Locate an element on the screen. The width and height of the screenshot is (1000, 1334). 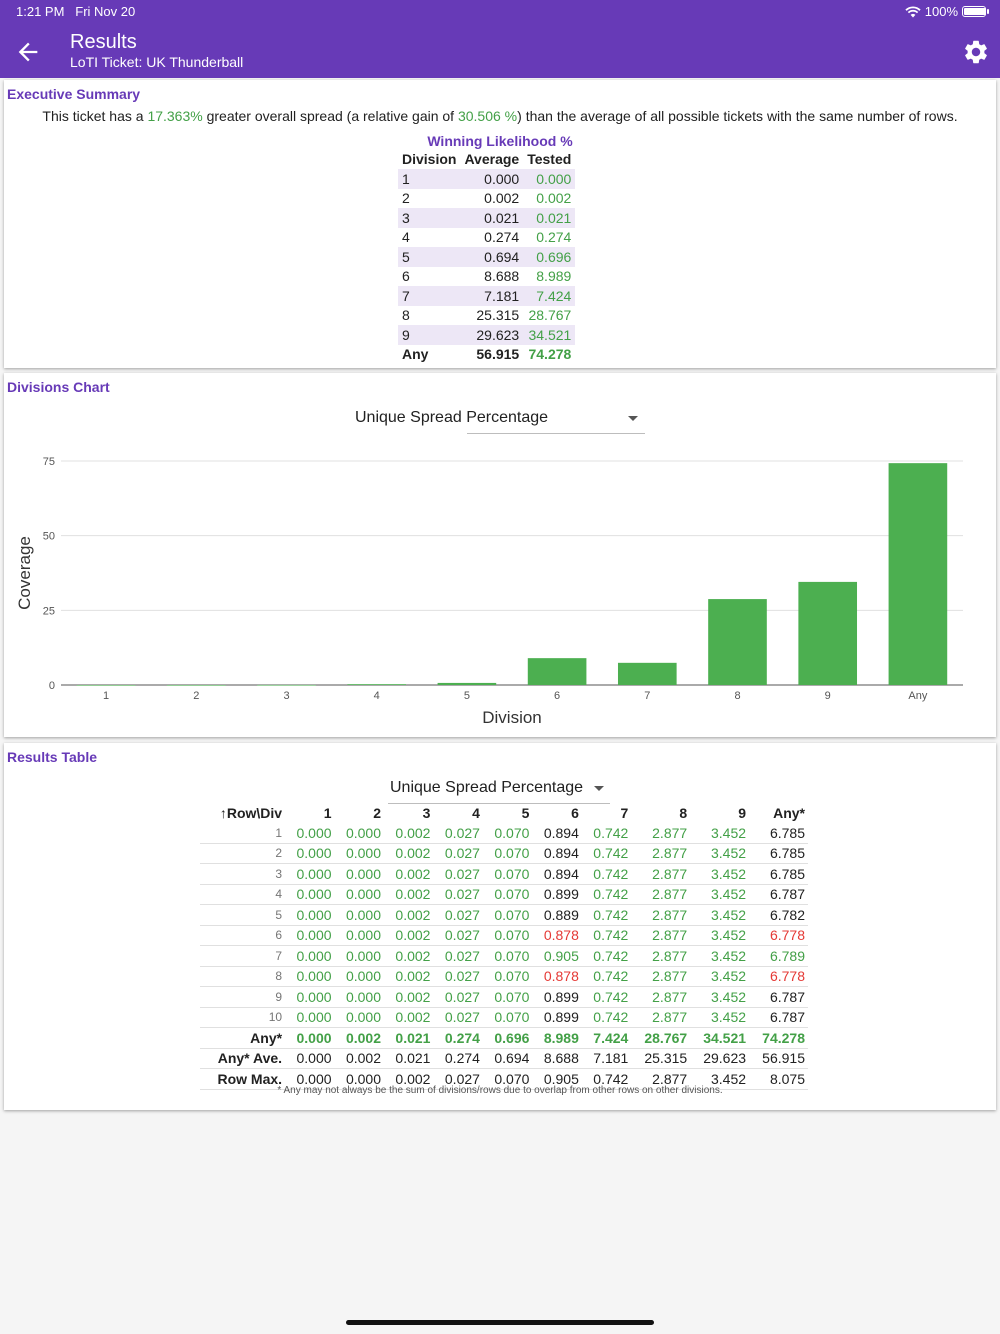
x-tick-label: 4 is located at coordinates (377, 696).